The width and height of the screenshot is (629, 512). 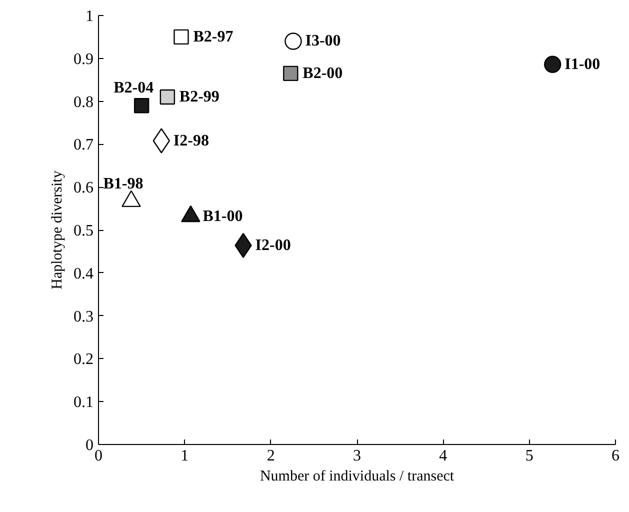 What do you see at coordinates (357, 456) in the screenshot?
I see `x-tick-label: 3` at bounding box center [357, 456].